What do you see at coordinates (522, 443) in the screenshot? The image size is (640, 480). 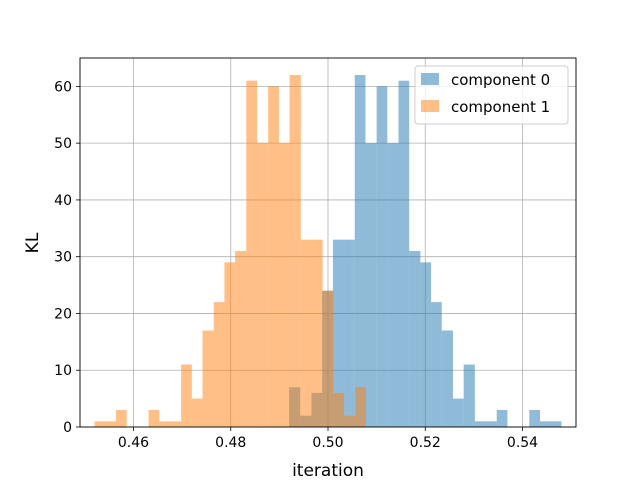 I see `x-tick-label: 0.54` at bounding box center [522, 443].